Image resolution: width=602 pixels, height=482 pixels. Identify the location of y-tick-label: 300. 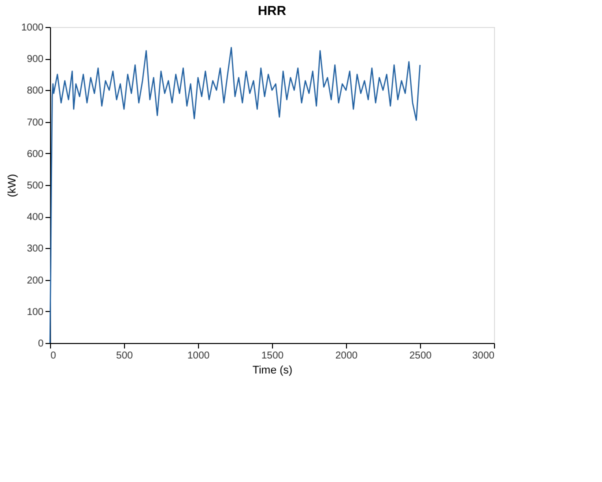
(35, 249).